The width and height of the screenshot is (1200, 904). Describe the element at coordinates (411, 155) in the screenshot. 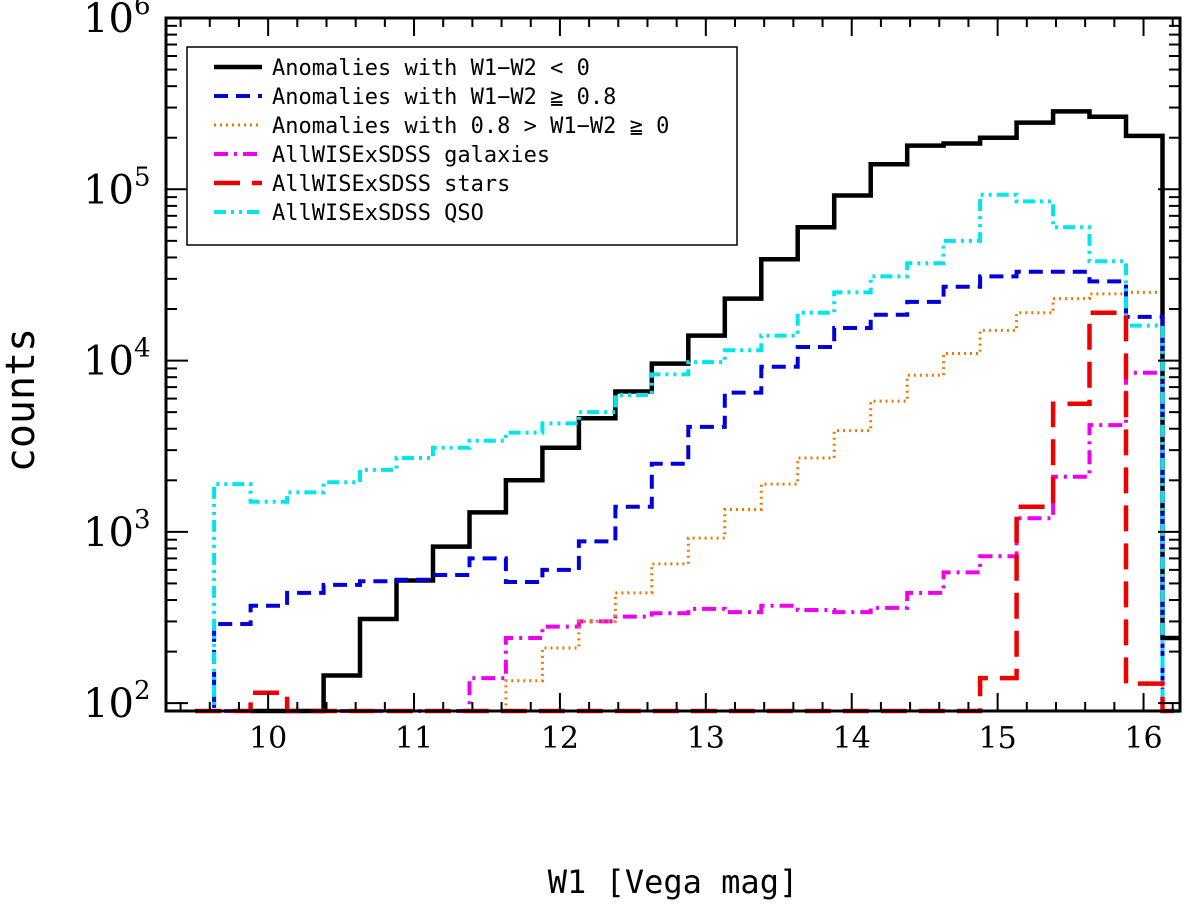

I see `legend-label-3: AllWISExSDSS galaxies` at that location.